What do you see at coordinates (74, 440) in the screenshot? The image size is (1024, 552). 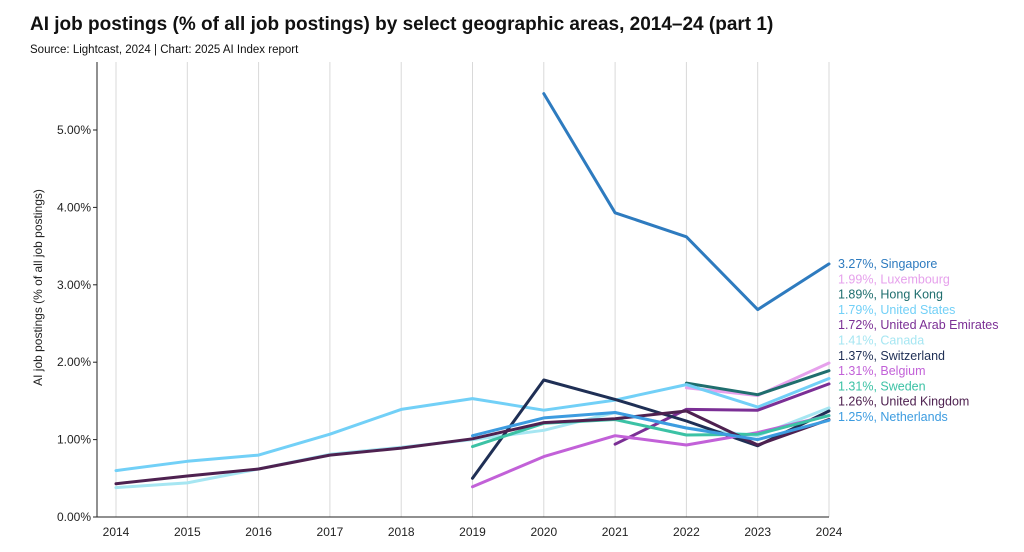 I see `y-tick-label: 1.00%` at bounding box center [74, 440].